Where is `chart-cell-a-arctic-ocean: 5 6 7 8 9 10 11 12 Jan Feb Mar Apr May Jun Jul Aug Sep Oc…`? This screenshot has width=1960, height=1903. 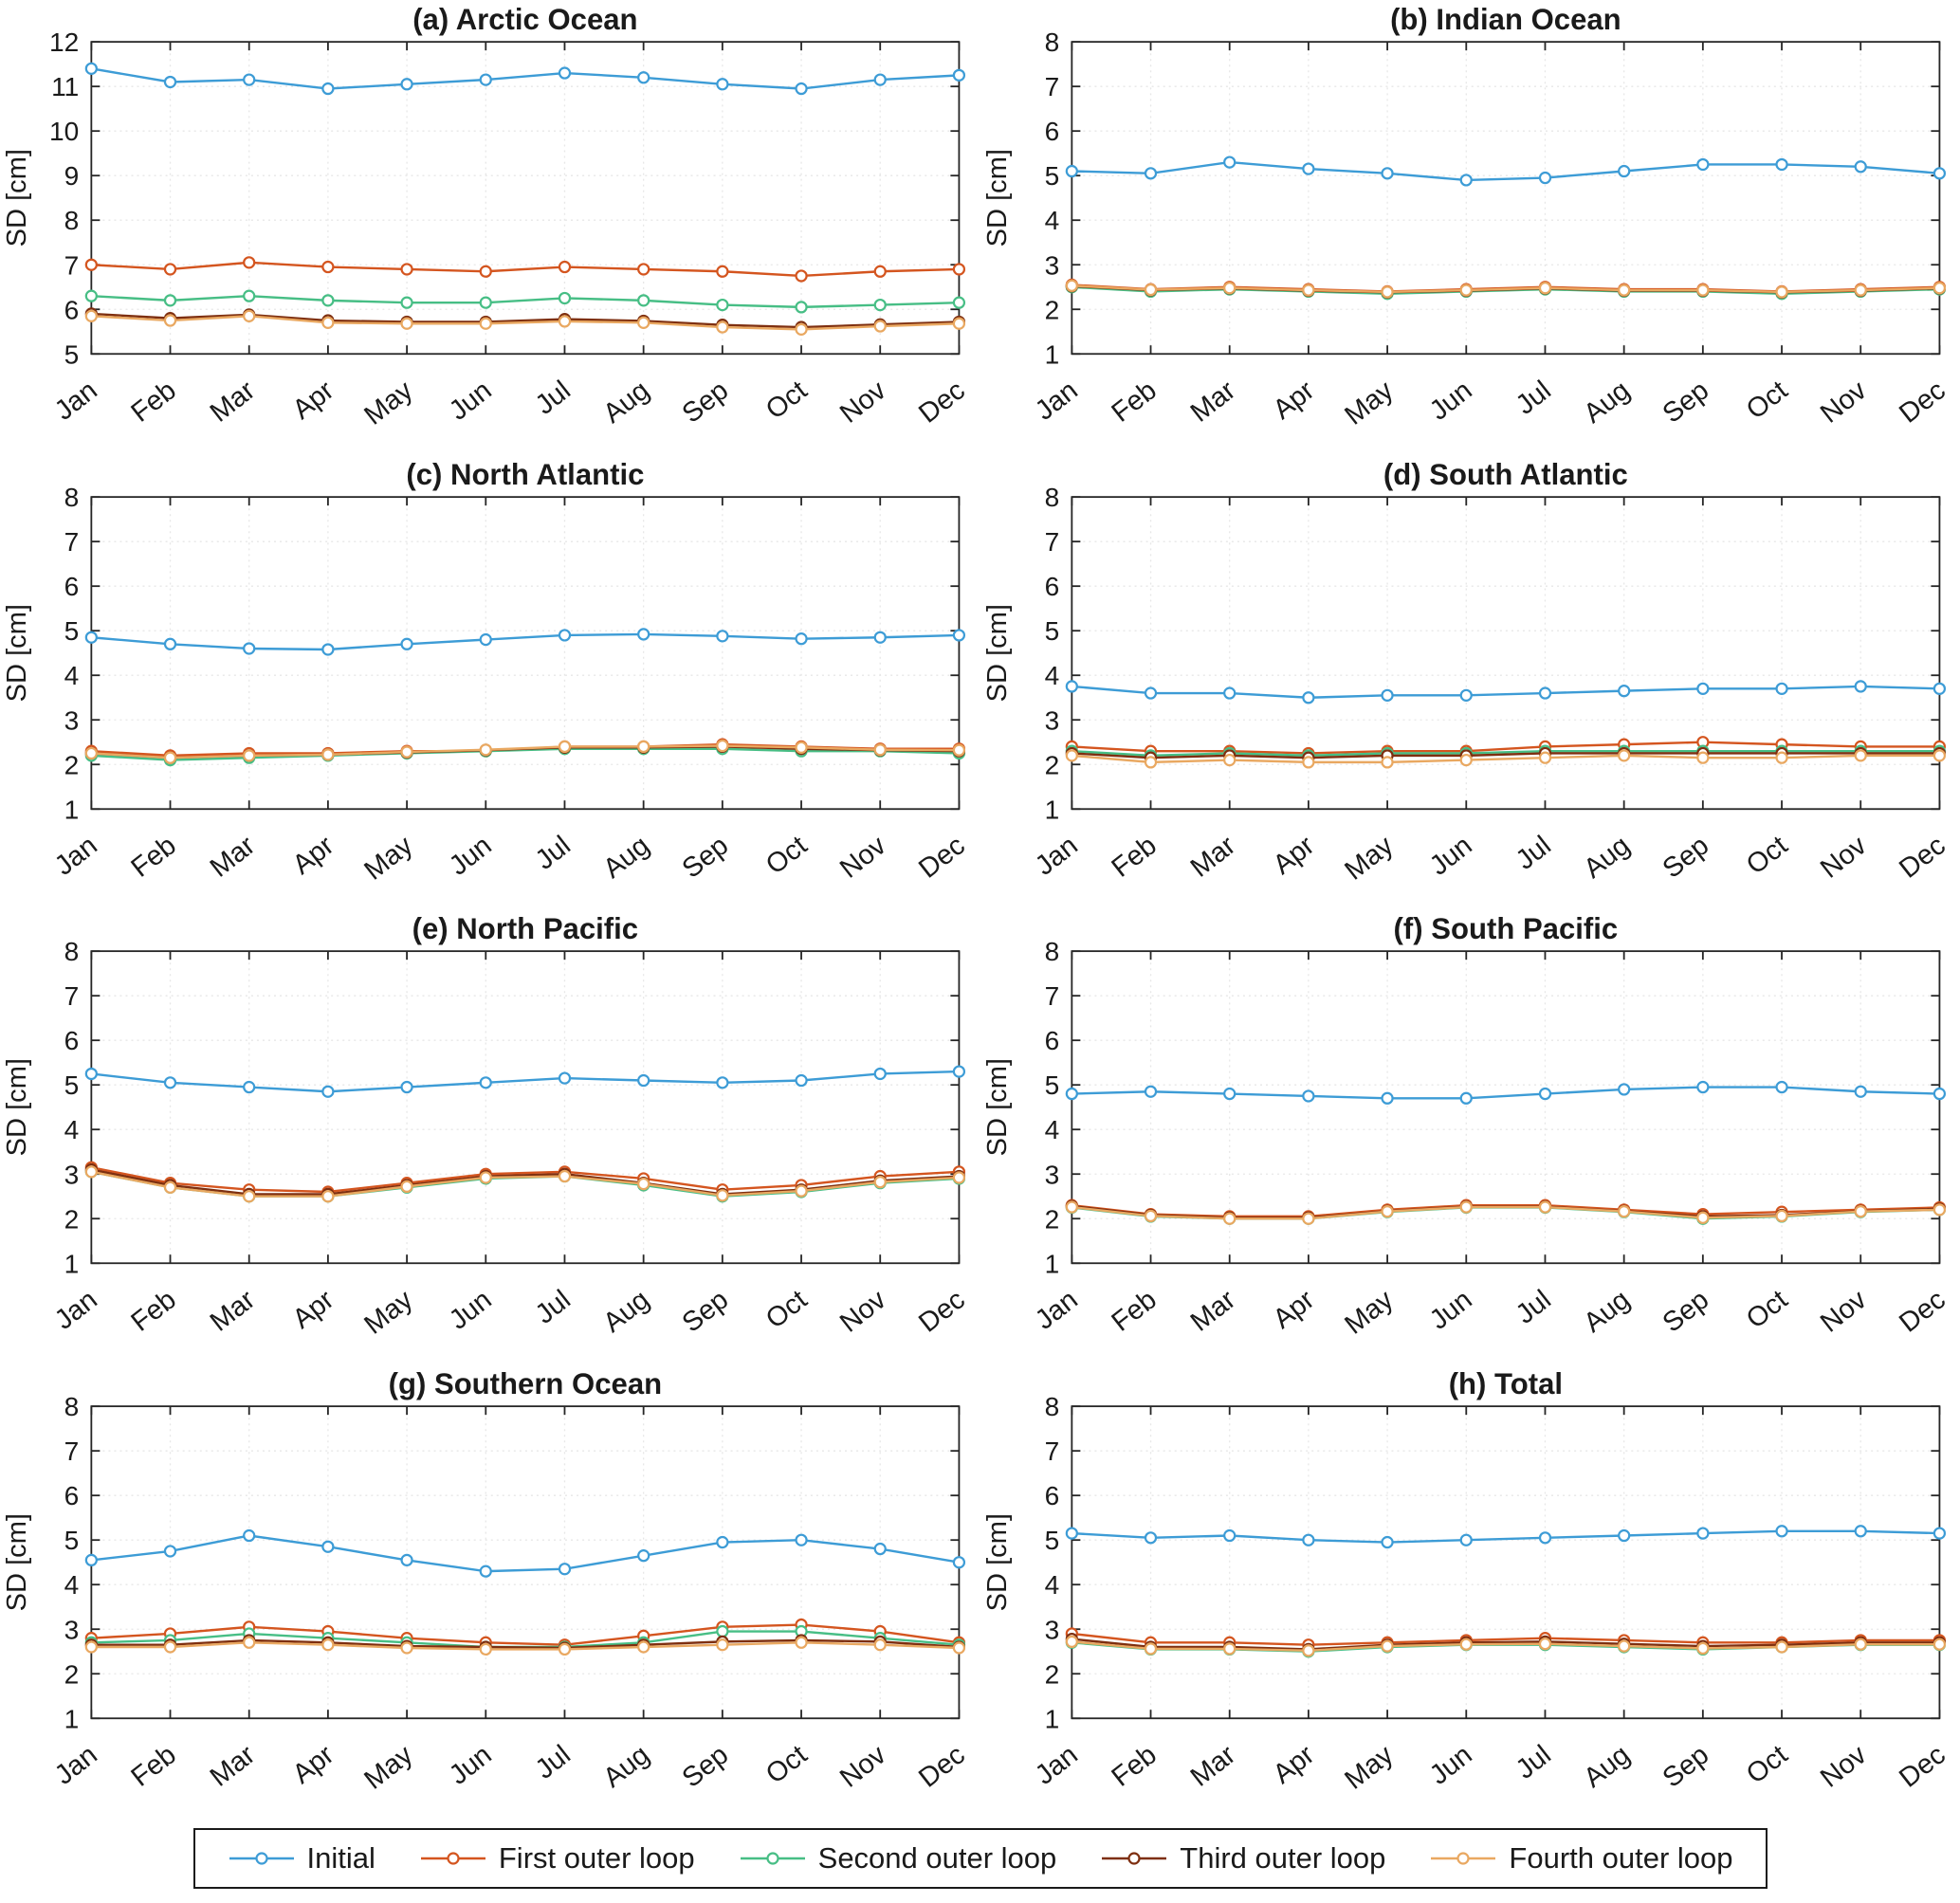
chart-cell-a-arctic-ocean: 5 6 7 8 9 10 11 12 Jan Feb Mar Apr May Jun Jul Aug Sep Oc… is located at coordinates (490, 227).